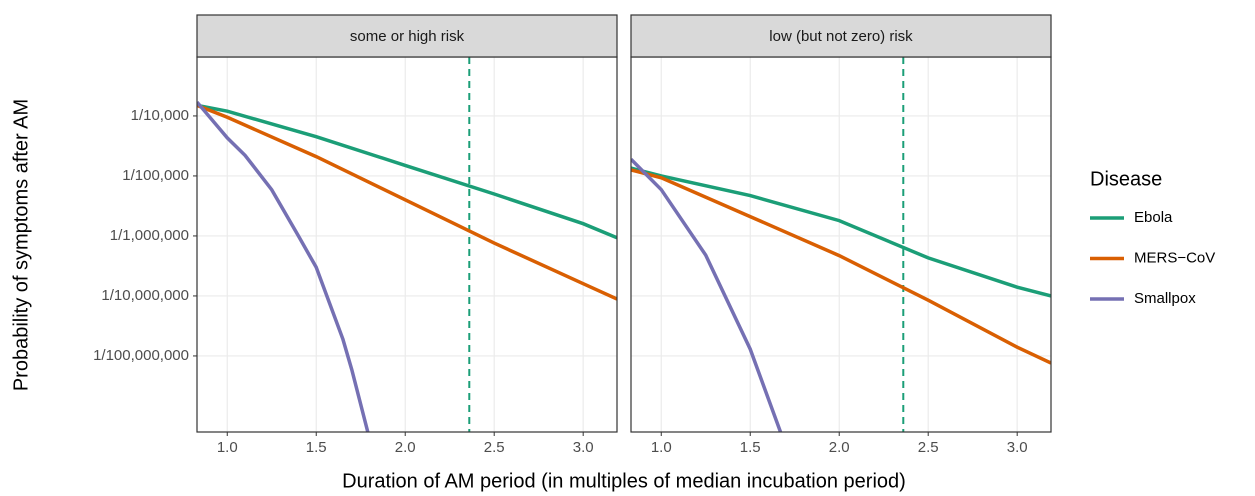 The image size is (1255, 496). Describe the element at coordinates (155, 175) in the screenshot. I see `y-tick-label: 1/100,000` at that location.